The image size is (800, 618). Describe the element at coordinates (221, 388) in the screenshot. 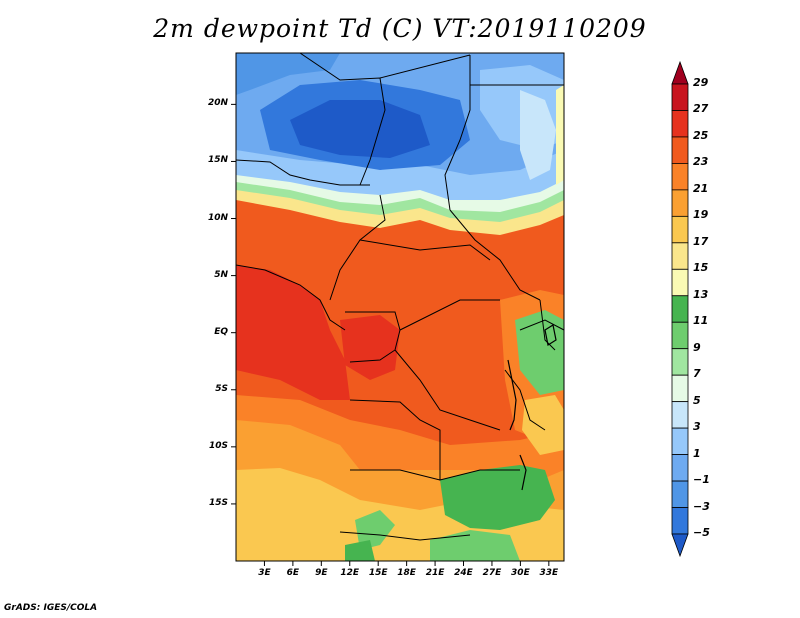

I see `y-tick-label: 5S` at that location.